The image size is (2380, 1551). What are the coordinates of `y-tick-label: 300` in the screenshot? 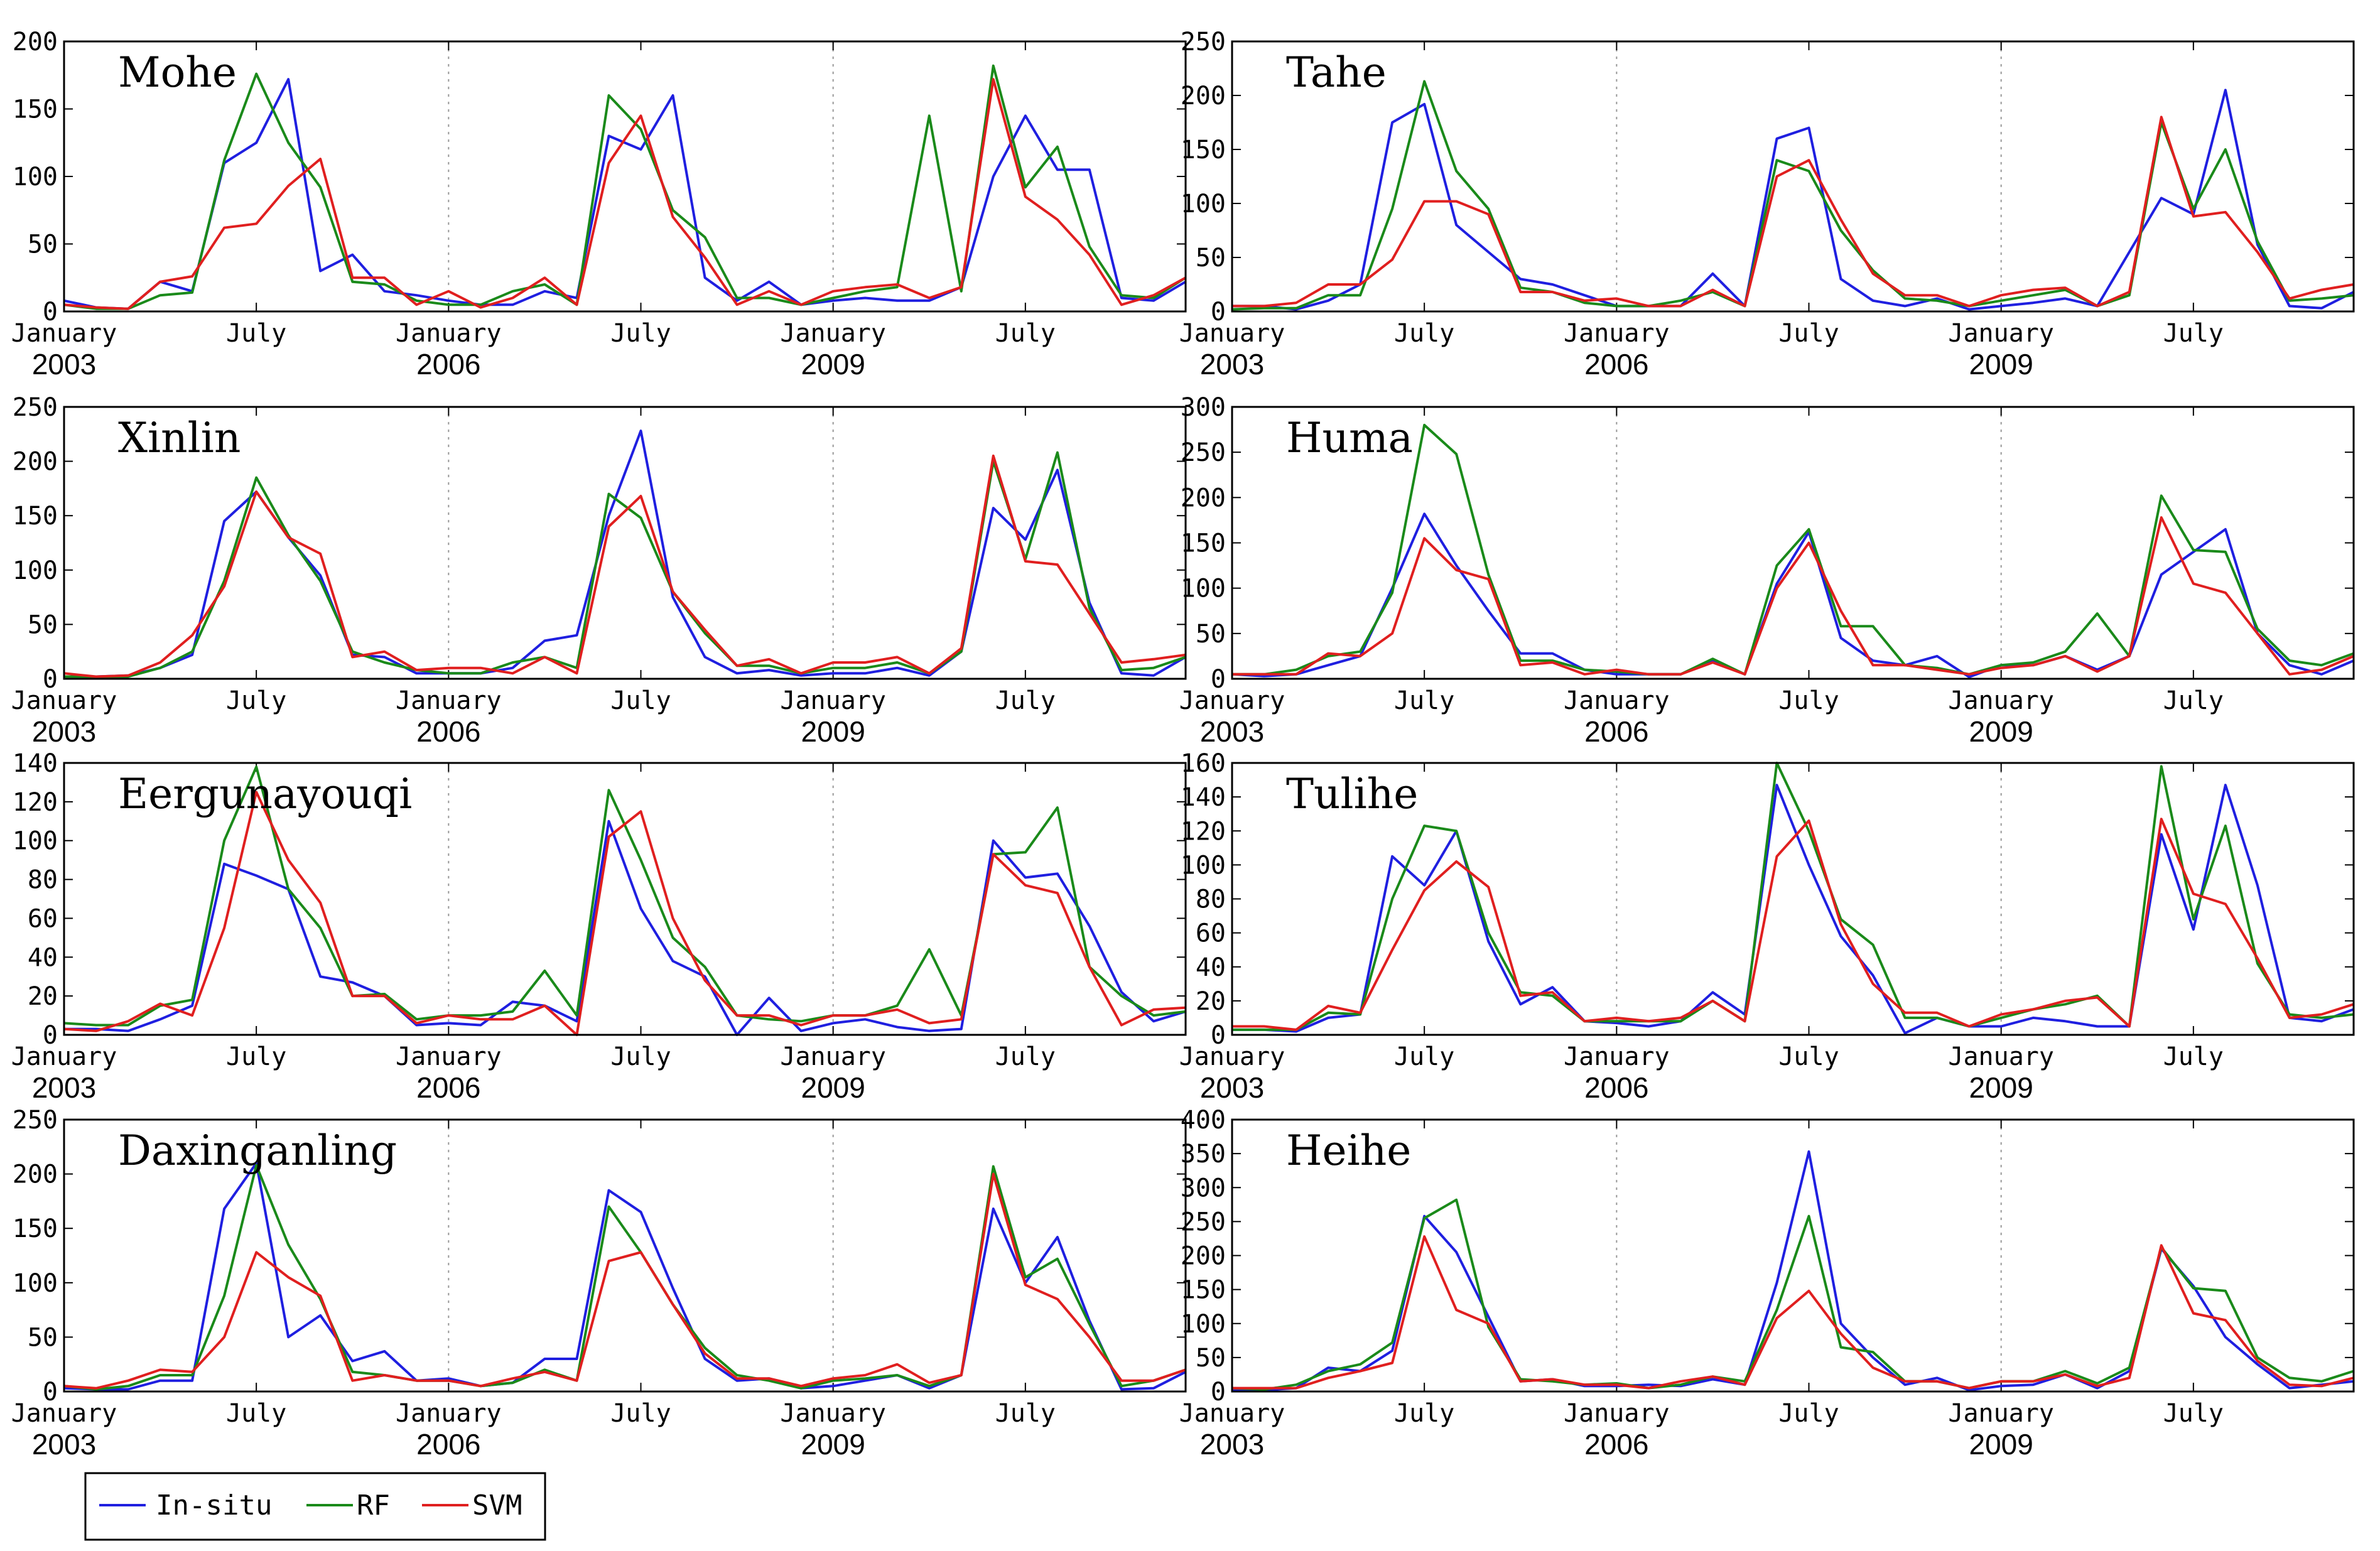 It's located at (1203, 1188).